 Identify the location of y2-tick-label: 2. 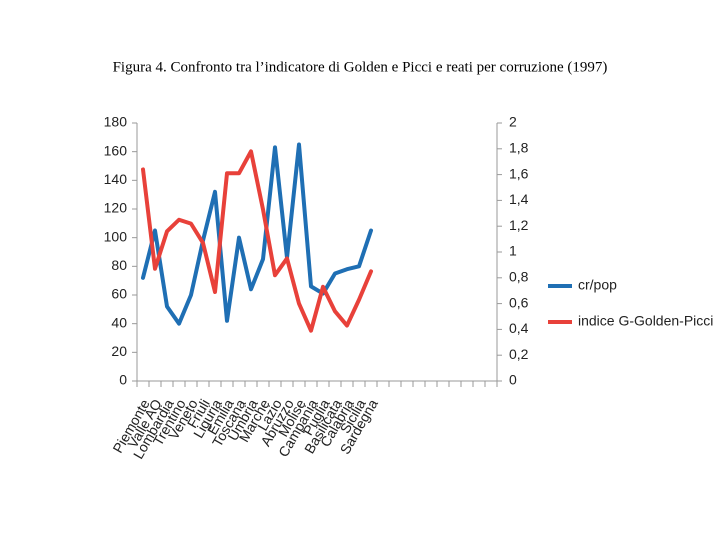
(513, 122).